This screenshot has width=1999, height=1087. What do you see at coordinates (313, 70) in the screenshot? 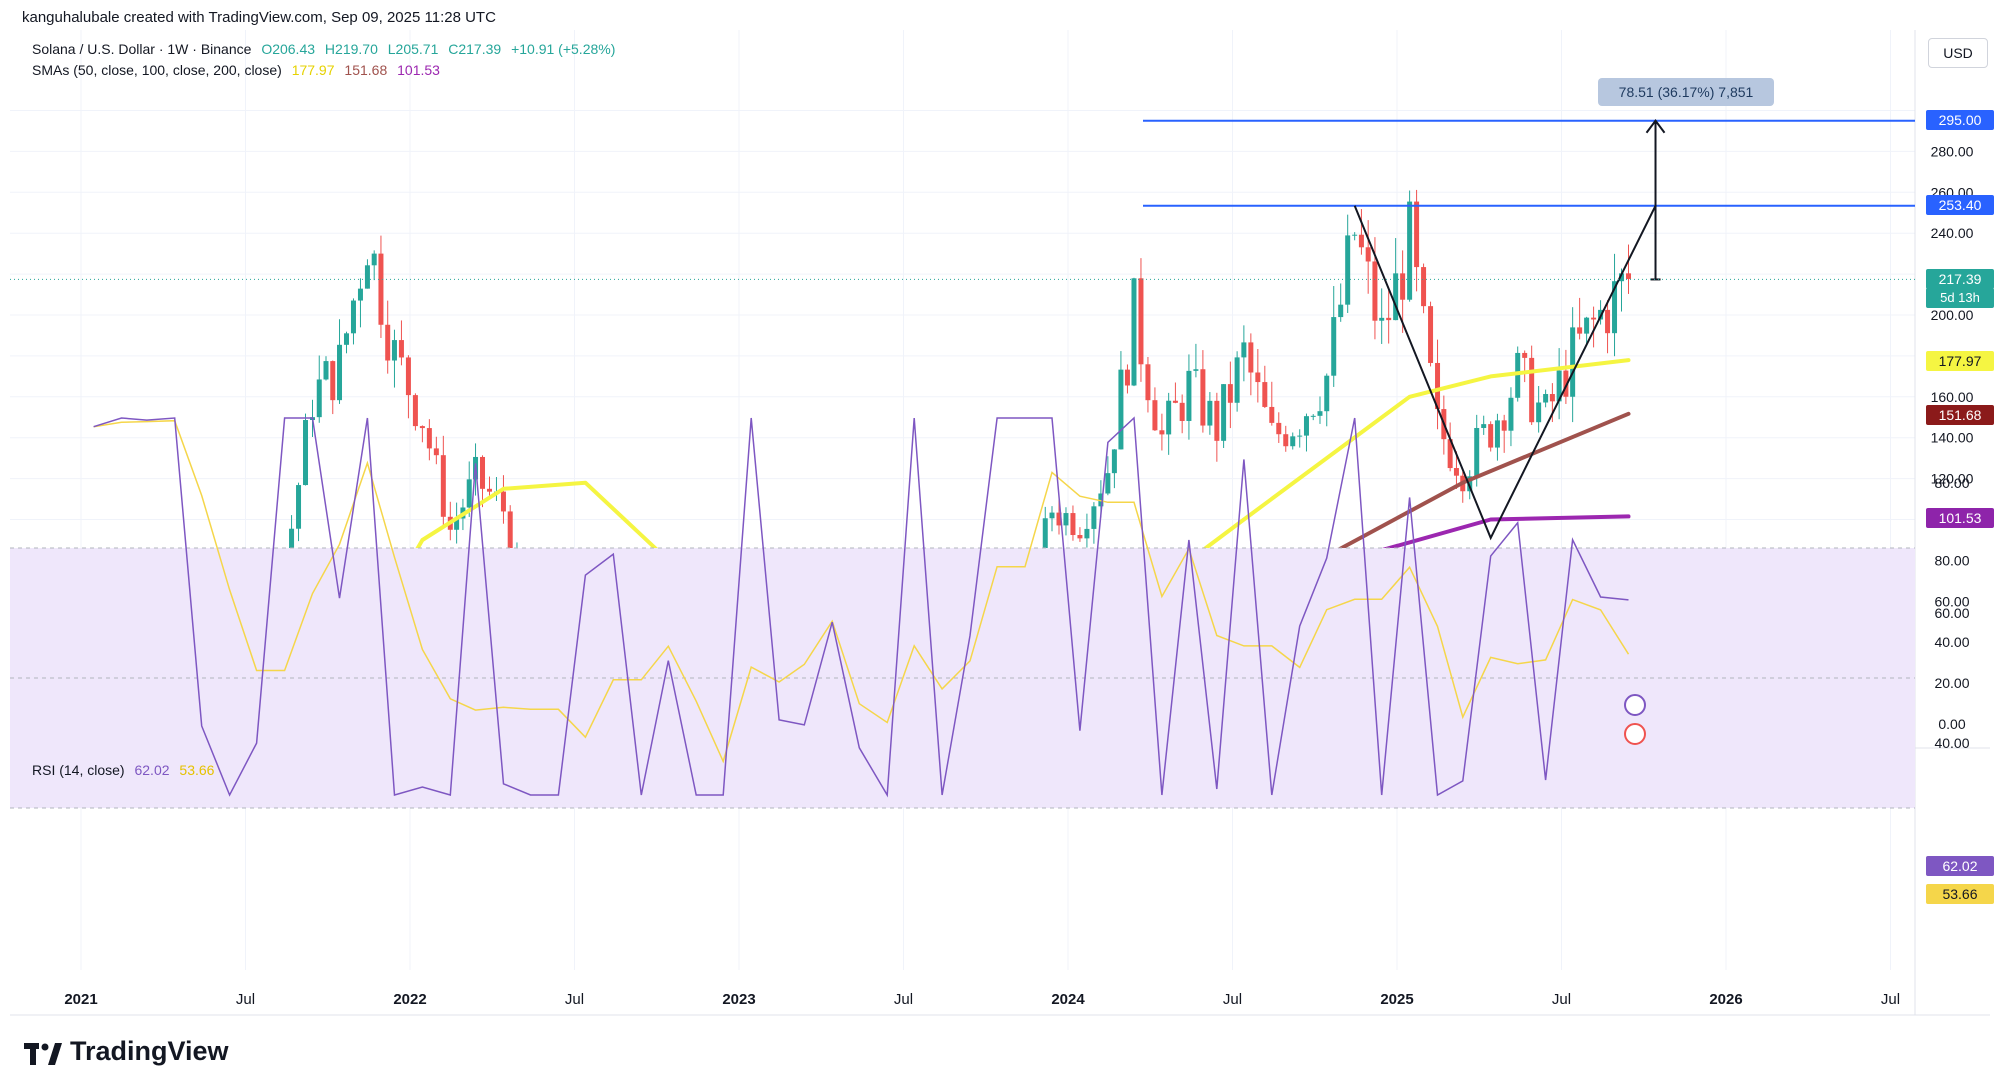
I see `sma50-value: 177.97` at bounding box center [313, 70].